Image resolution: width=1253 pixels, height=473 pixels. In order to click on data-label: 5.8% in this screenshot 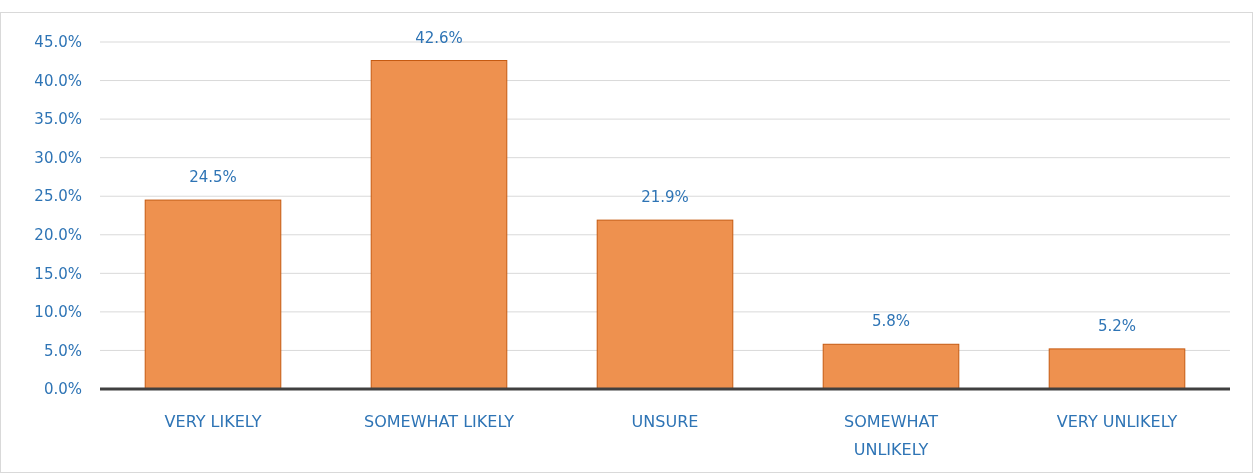, I will do `click(891, 321)`.